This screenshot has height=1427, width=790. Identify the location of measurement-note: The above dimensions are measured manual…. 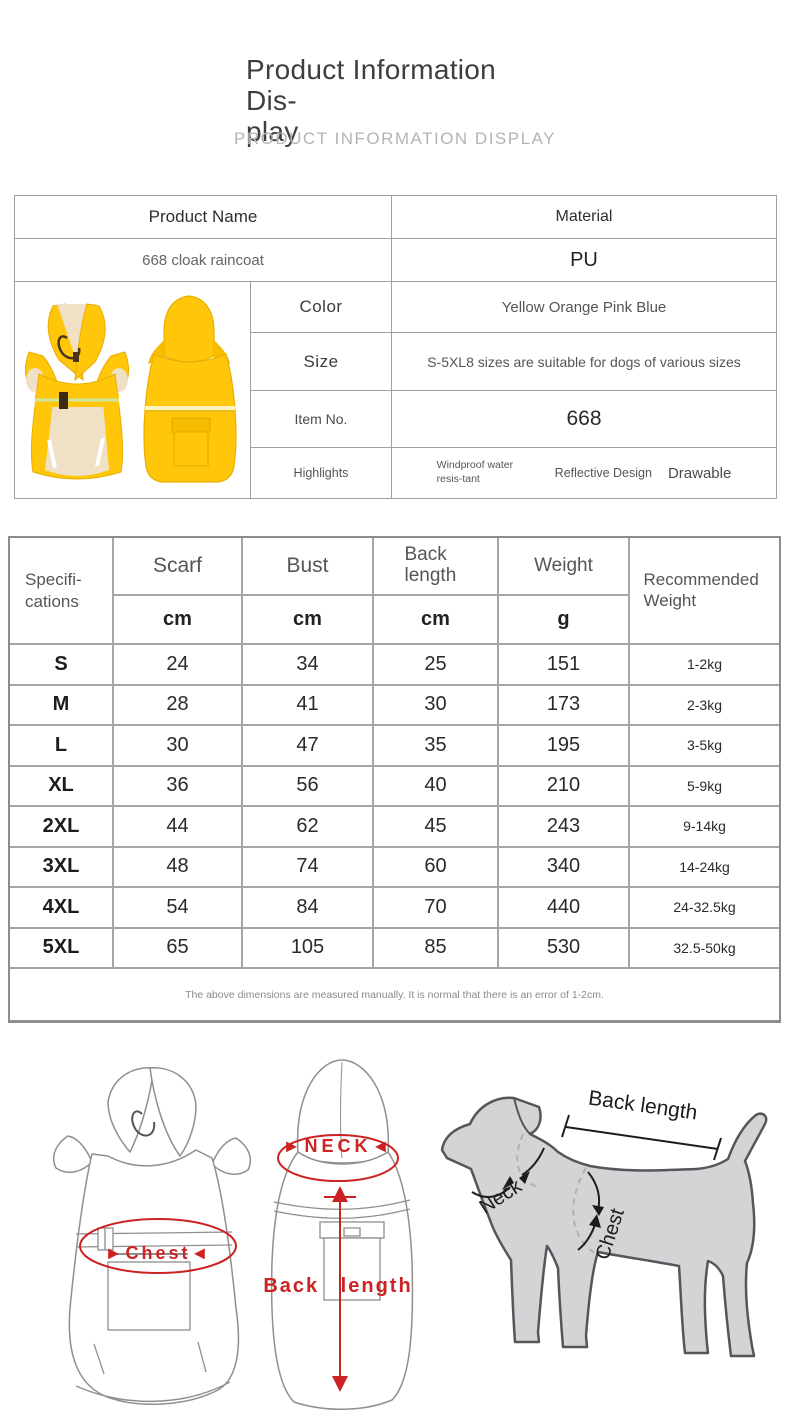
(394, 994).